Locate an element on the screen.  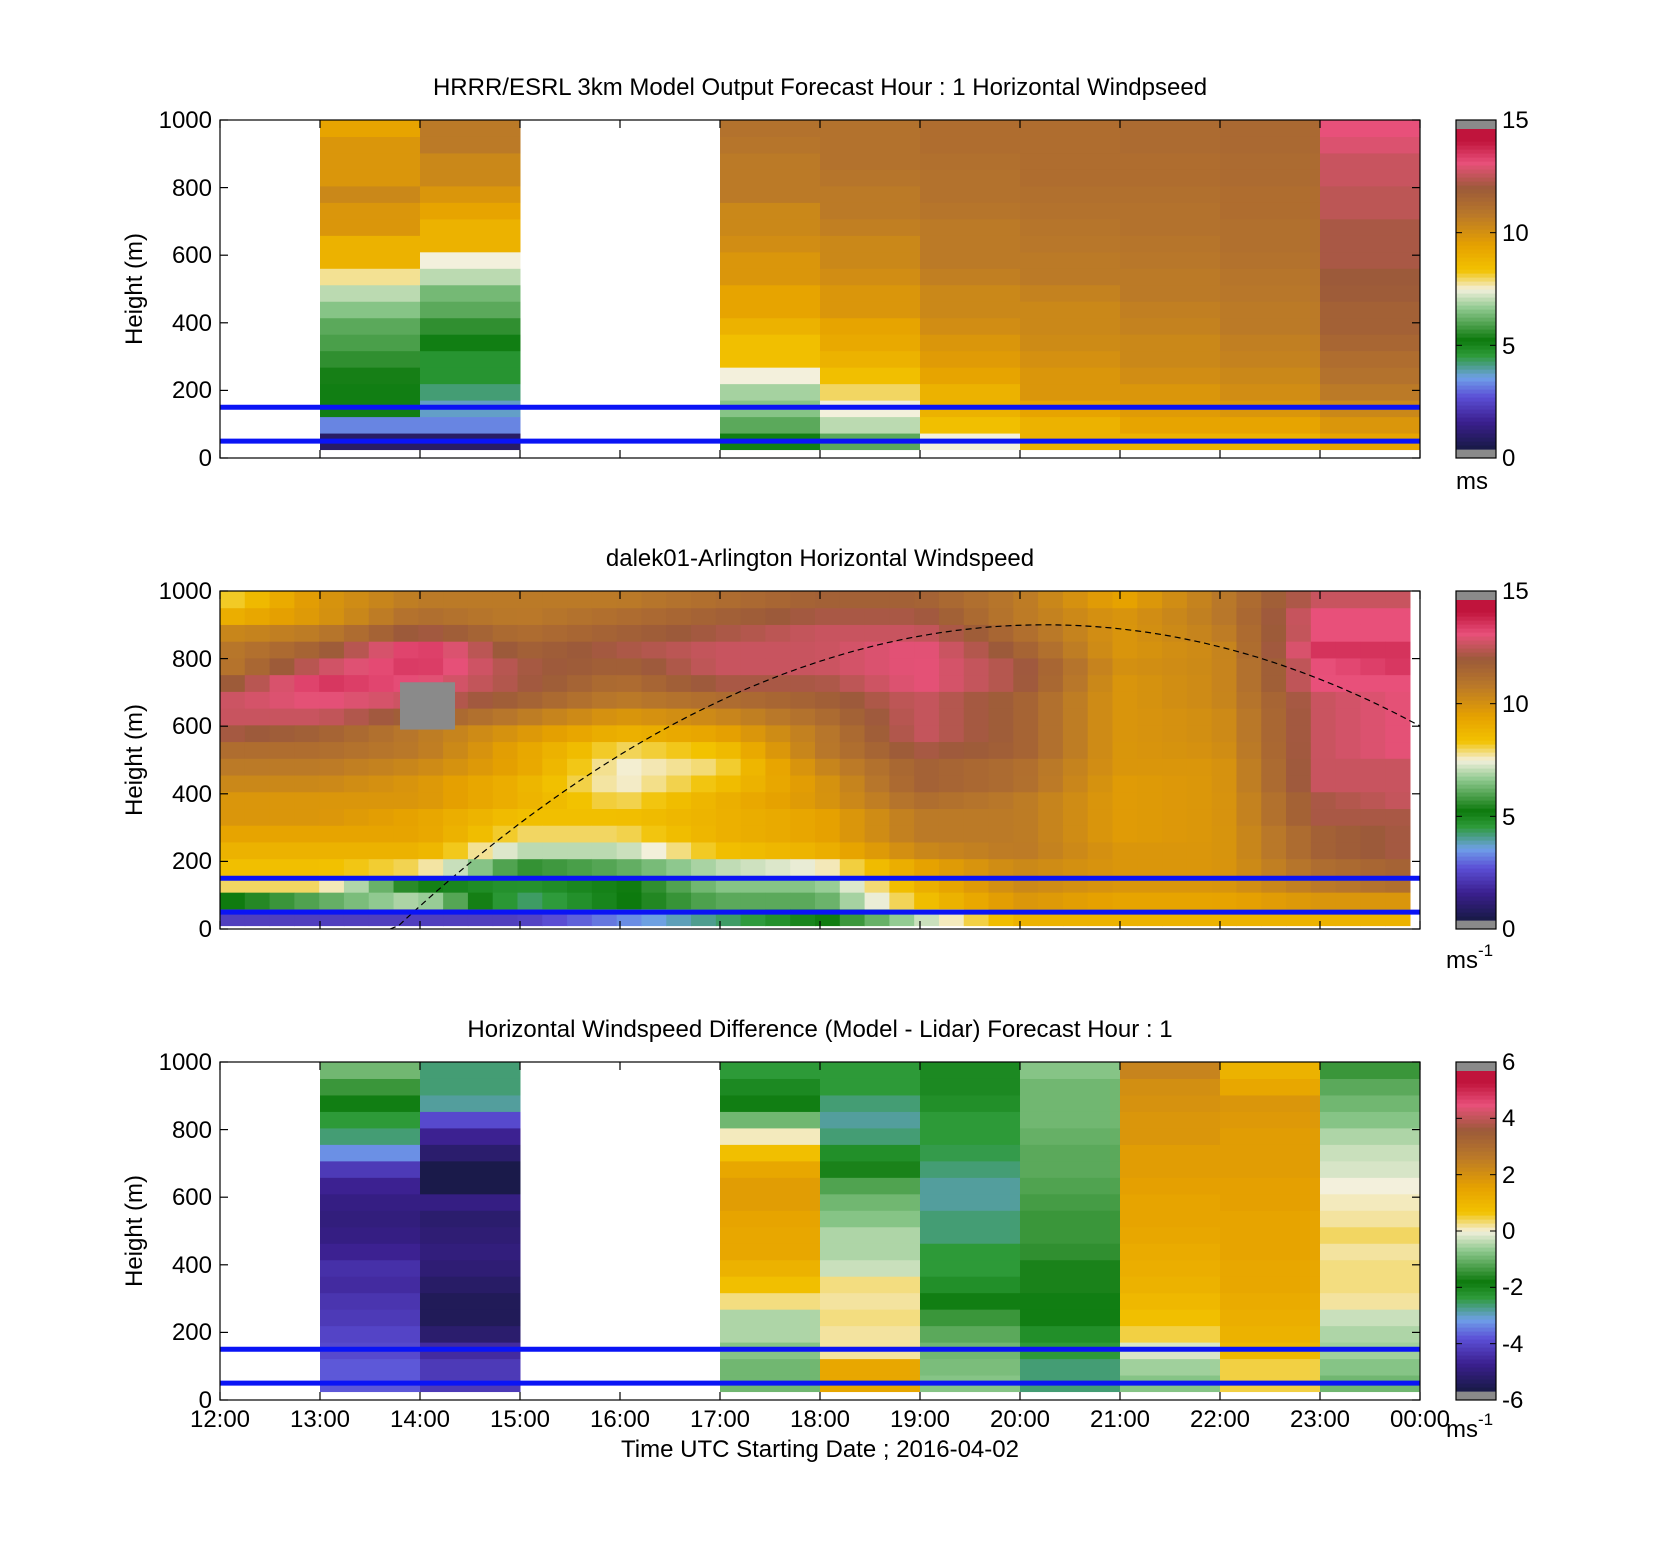
y-tick-label: 1000 is located at coordinates (185, 120).